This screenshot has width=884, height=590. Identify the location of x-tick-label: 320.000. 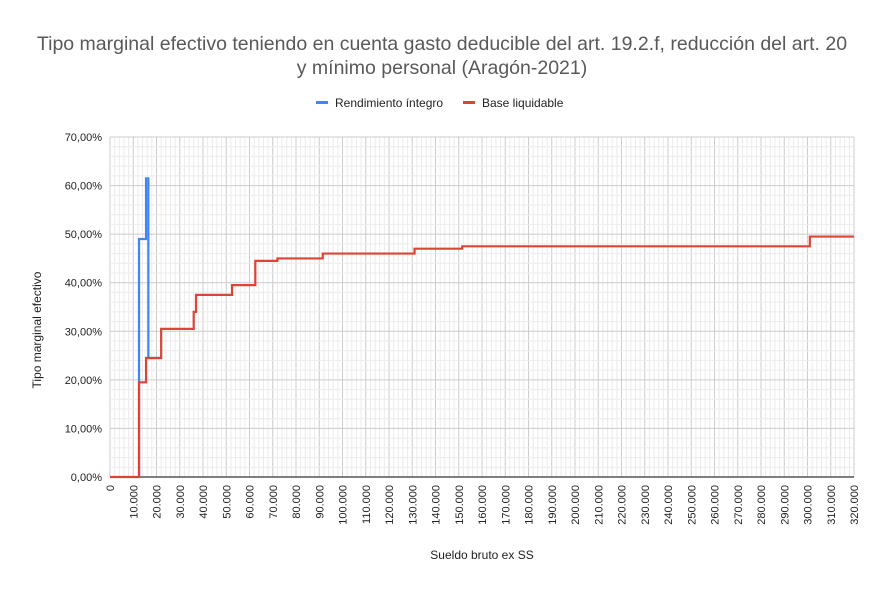
(855, 505).